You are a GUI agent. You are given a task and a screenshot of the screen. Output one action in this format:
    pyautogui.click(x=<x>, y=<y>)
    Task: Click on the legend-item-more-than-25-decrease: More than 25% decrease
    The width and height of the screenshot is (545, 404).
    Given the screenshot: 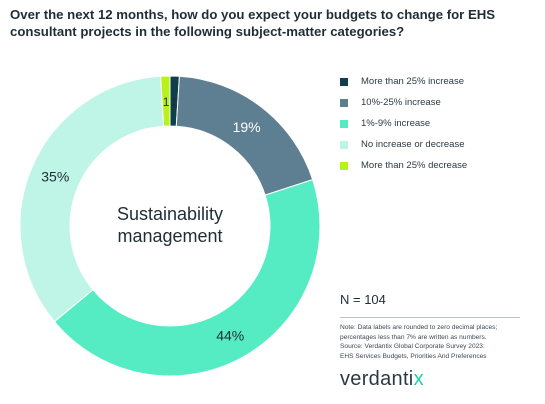 What is the action you would take?
    pyautogui.click(x=403, y=165)
    